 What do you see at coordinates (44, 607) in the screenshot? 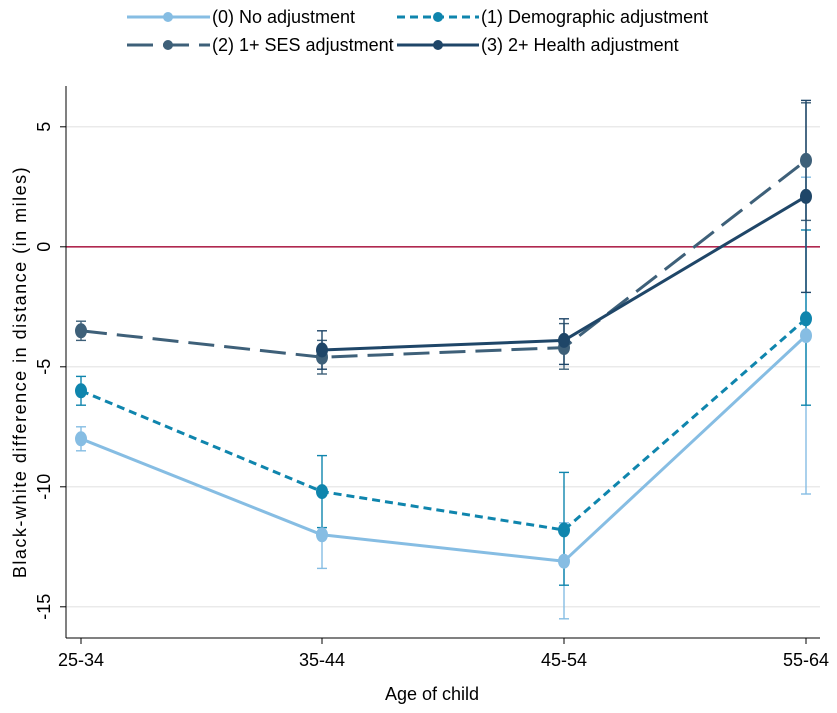
I see `y-tick-label: -15` at bounding box center [44, 607].